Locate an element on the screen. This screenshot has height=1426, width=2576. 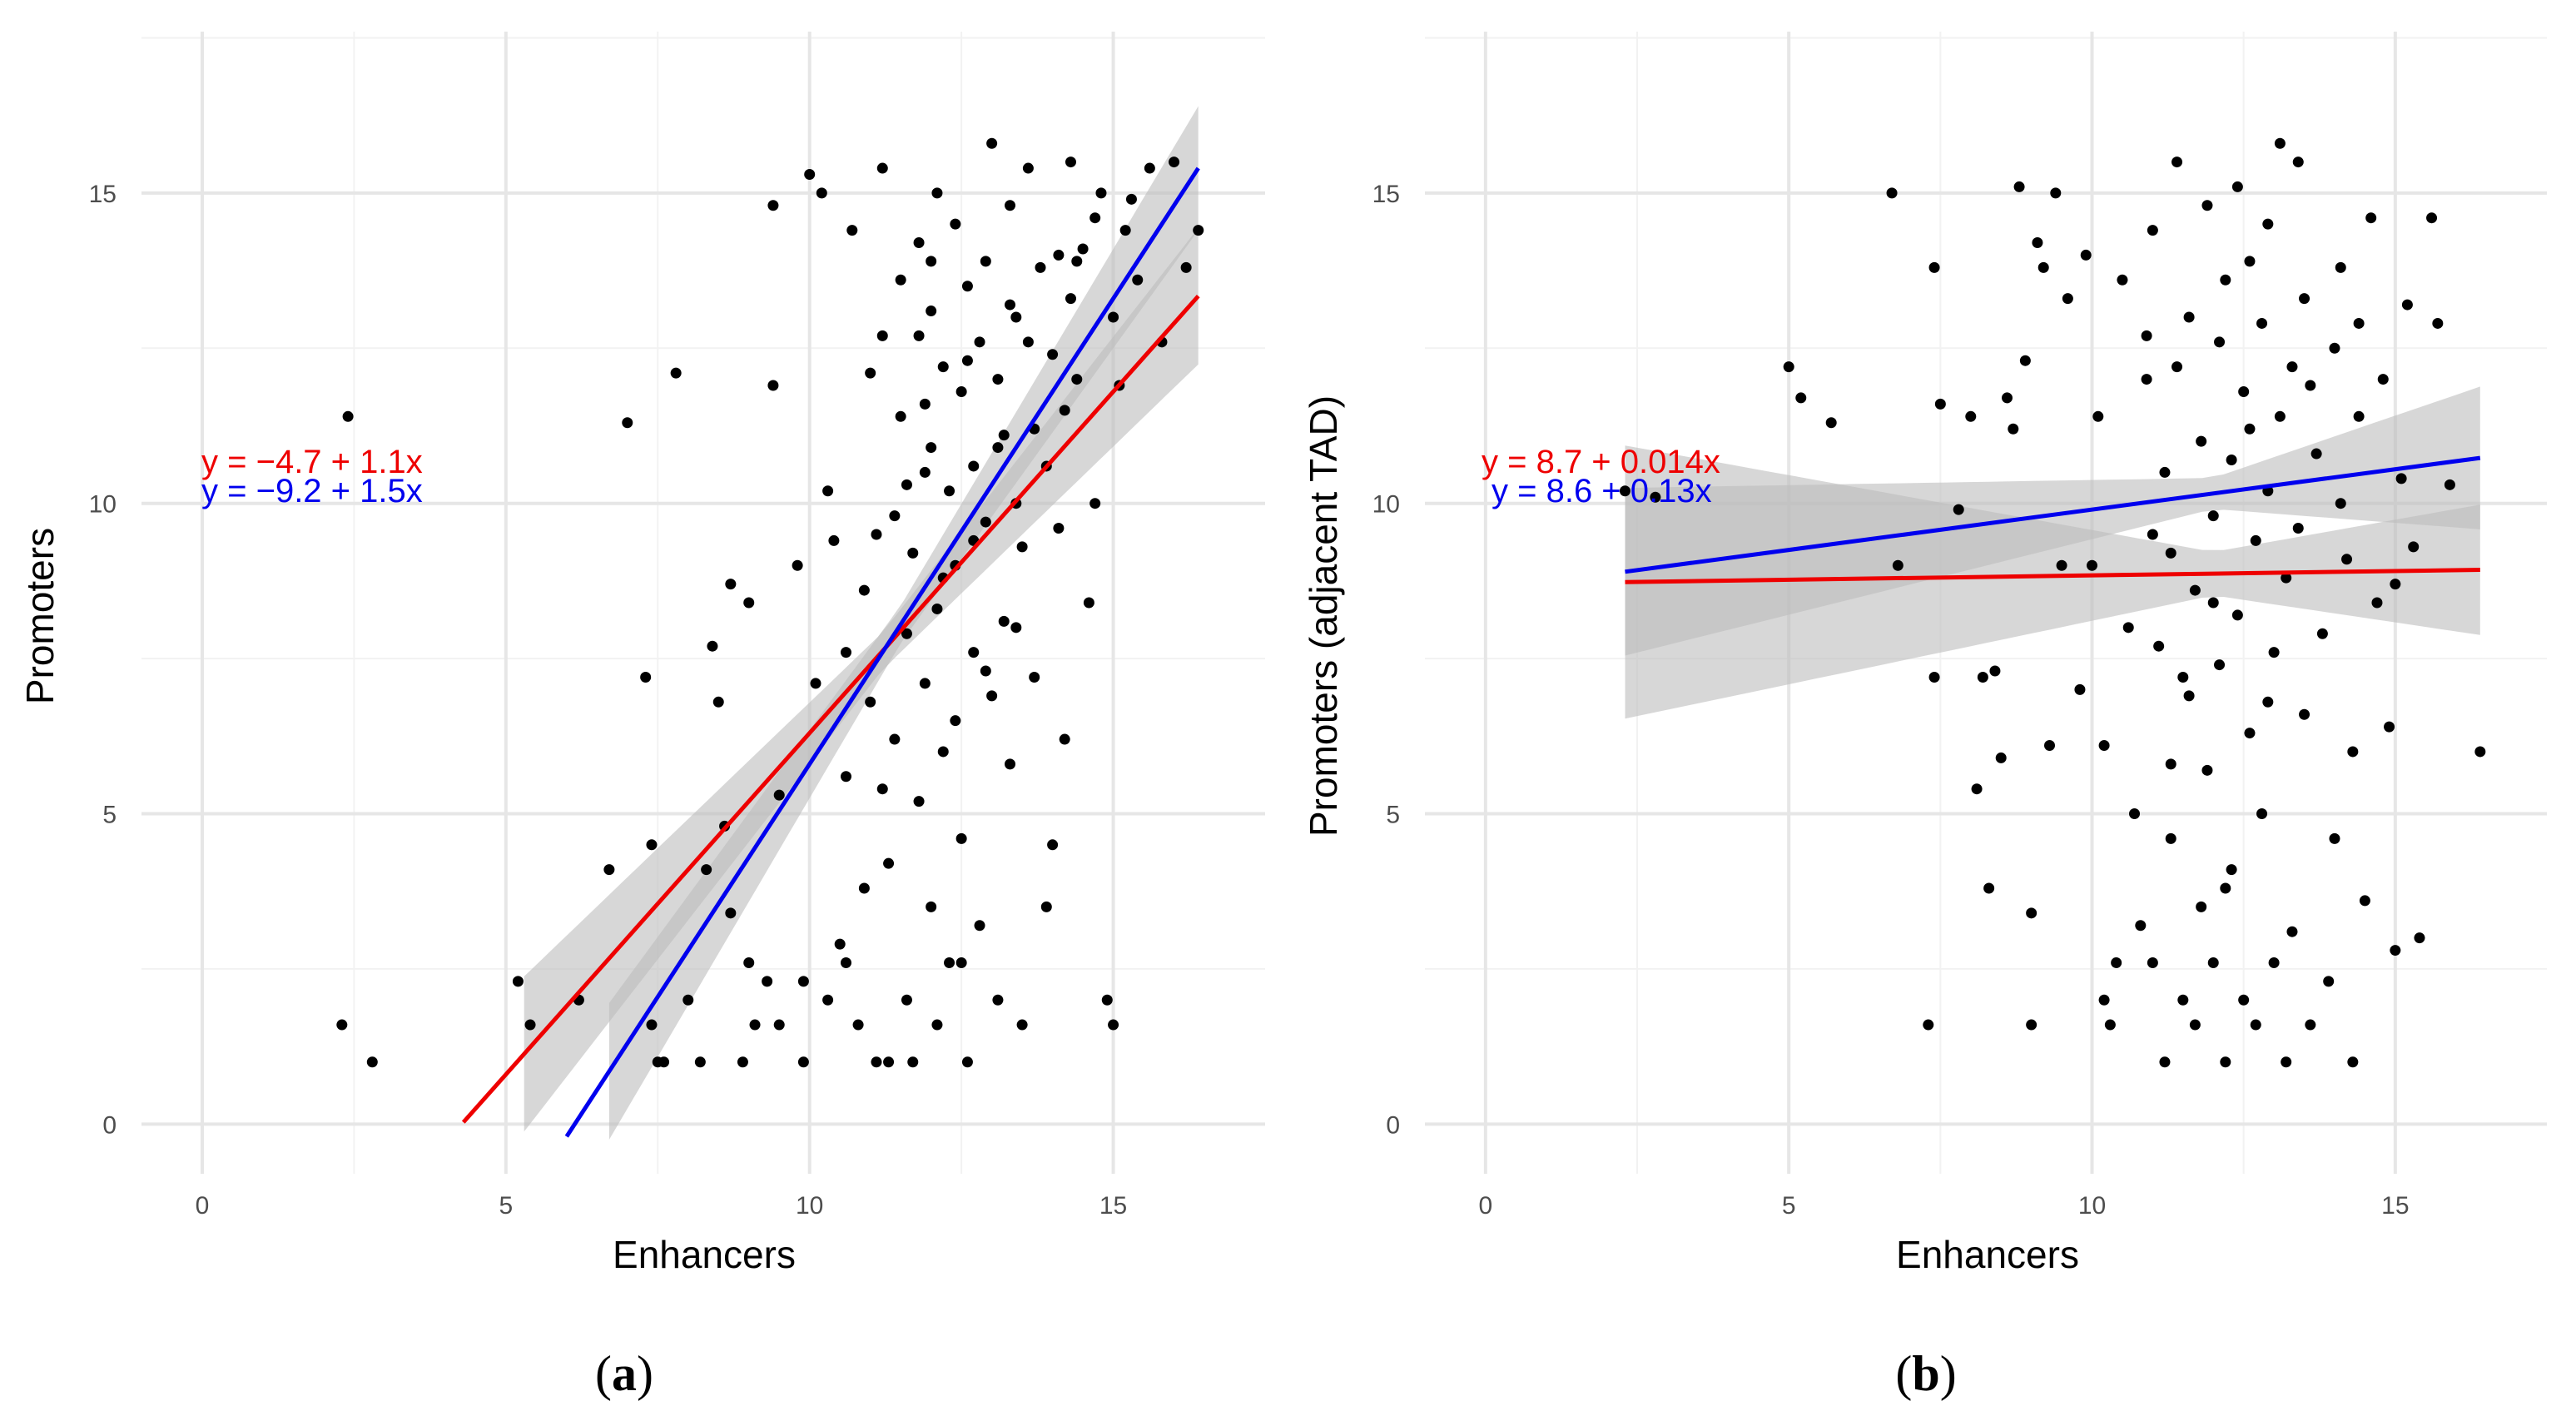
equation-red: y = −4.7 + 1.1x is located at coordinates (312, 462).